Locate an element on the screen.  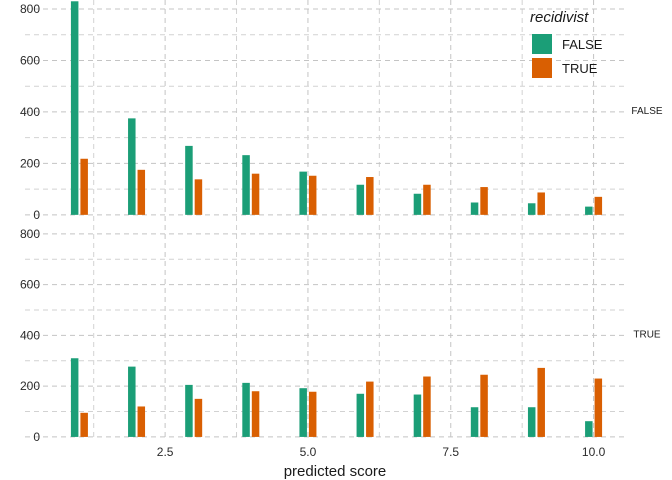
bar-facet-false-false-x2 is located at coordinates (132, 166).